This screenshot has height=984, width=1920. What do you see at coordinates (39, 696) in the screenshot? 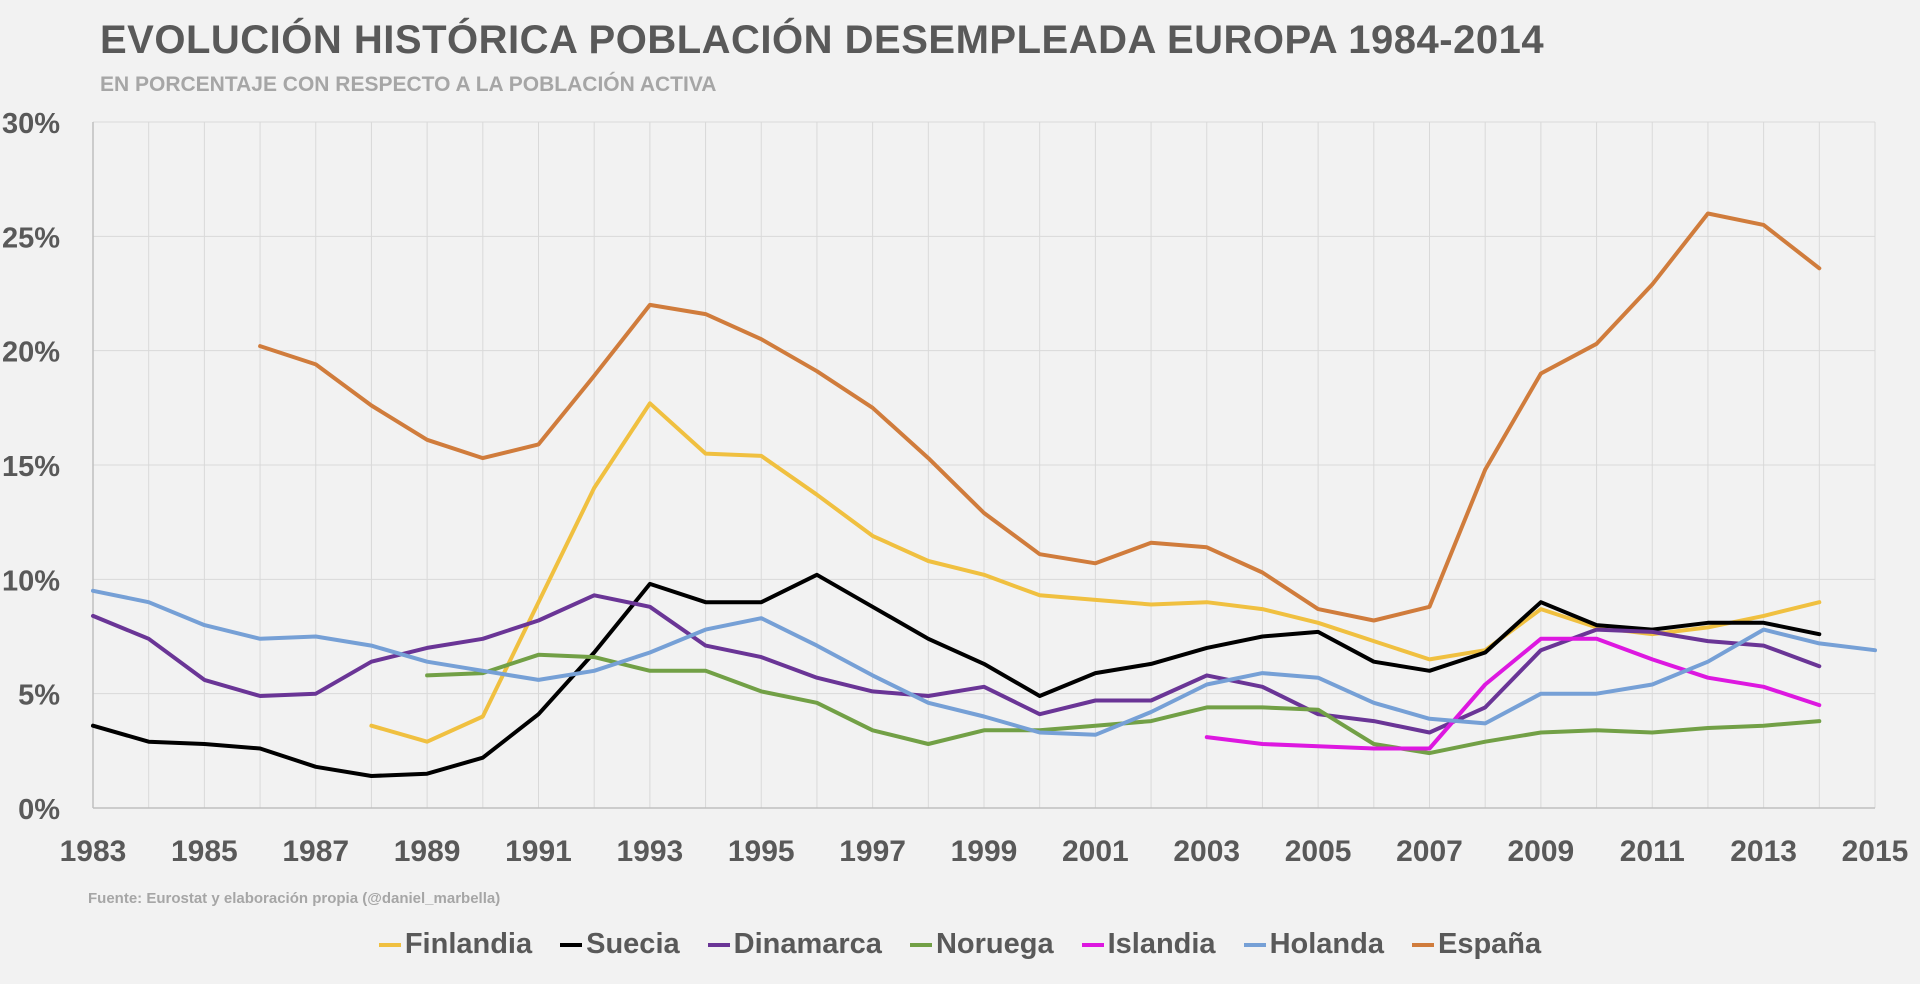
I see `y-tick-label: 5%` at bounding box center [39, 696].